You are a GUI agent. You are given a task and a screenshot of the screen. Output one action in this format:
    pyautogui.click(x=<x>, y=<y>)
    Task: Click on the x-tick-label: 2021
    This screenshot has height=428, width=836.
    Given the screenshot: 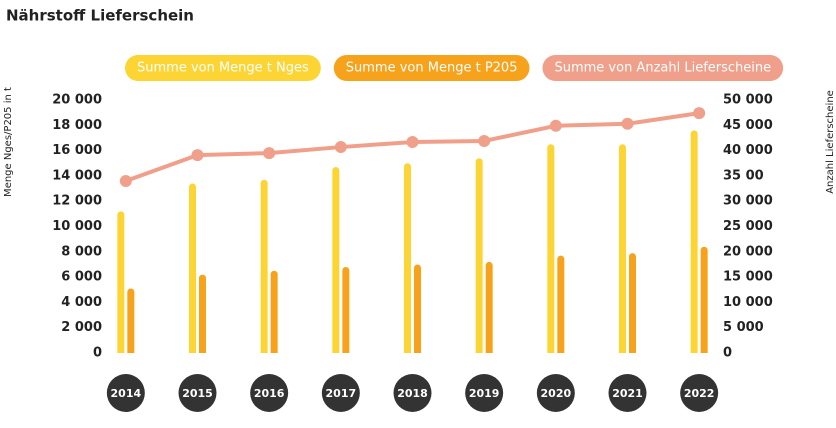 What is the action you would take?
    pyautogui.click(x=627, y=393)
    